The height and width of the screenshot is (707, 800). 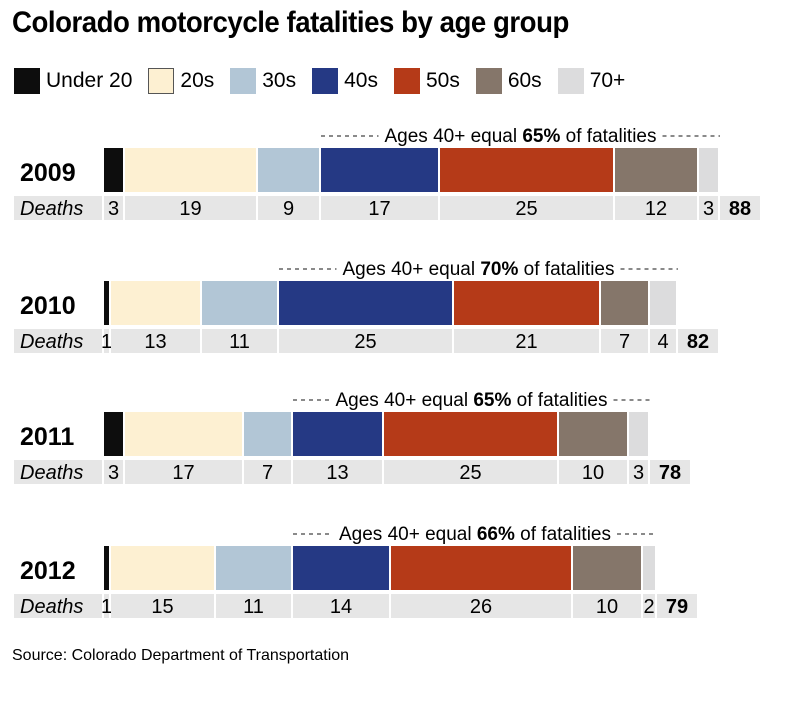 I want to click on value-label-30s: 9, so click(x=288, y=209).